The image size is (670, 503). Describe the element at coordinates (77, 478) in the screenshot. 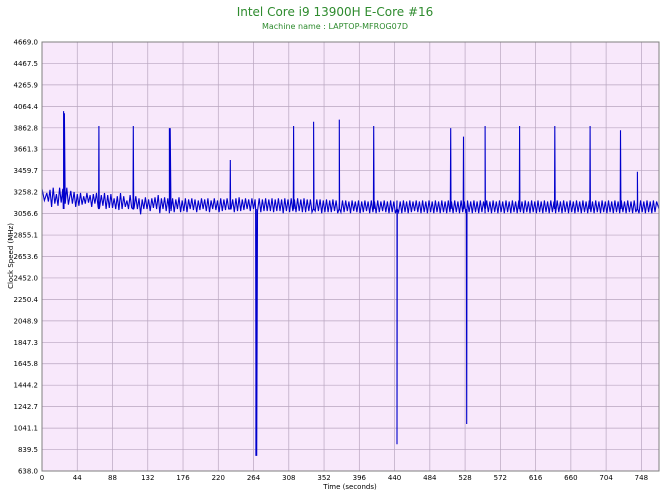

I see `x-tick-label: 44` at that location.